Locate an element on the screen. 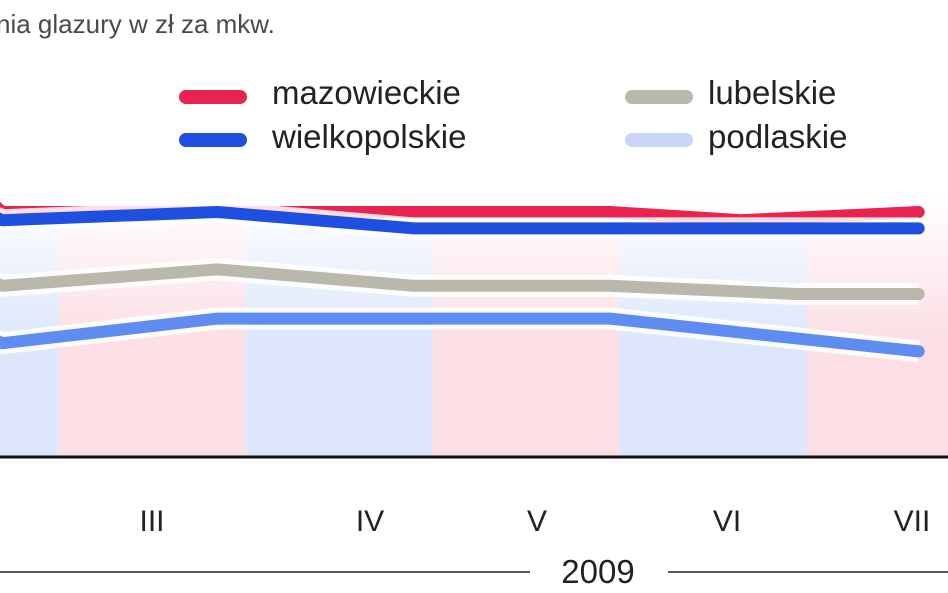 Image resolution: width=948 pixels, height=593 pixels. tick-label-vi: VI is located at coordinates (727, 521).